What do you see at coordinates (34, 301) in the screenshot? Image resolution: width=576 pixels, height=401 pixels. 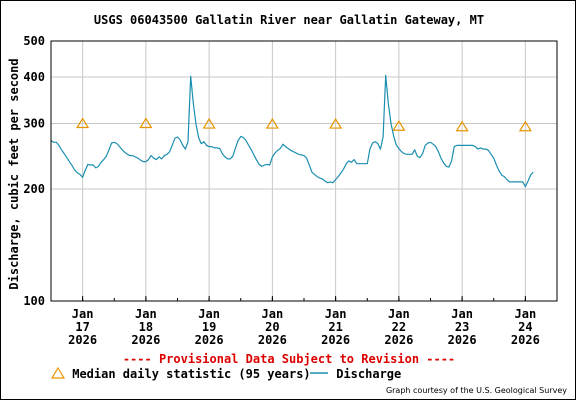 I see `y-tick-label: 100` at bounding box center [34, 301].